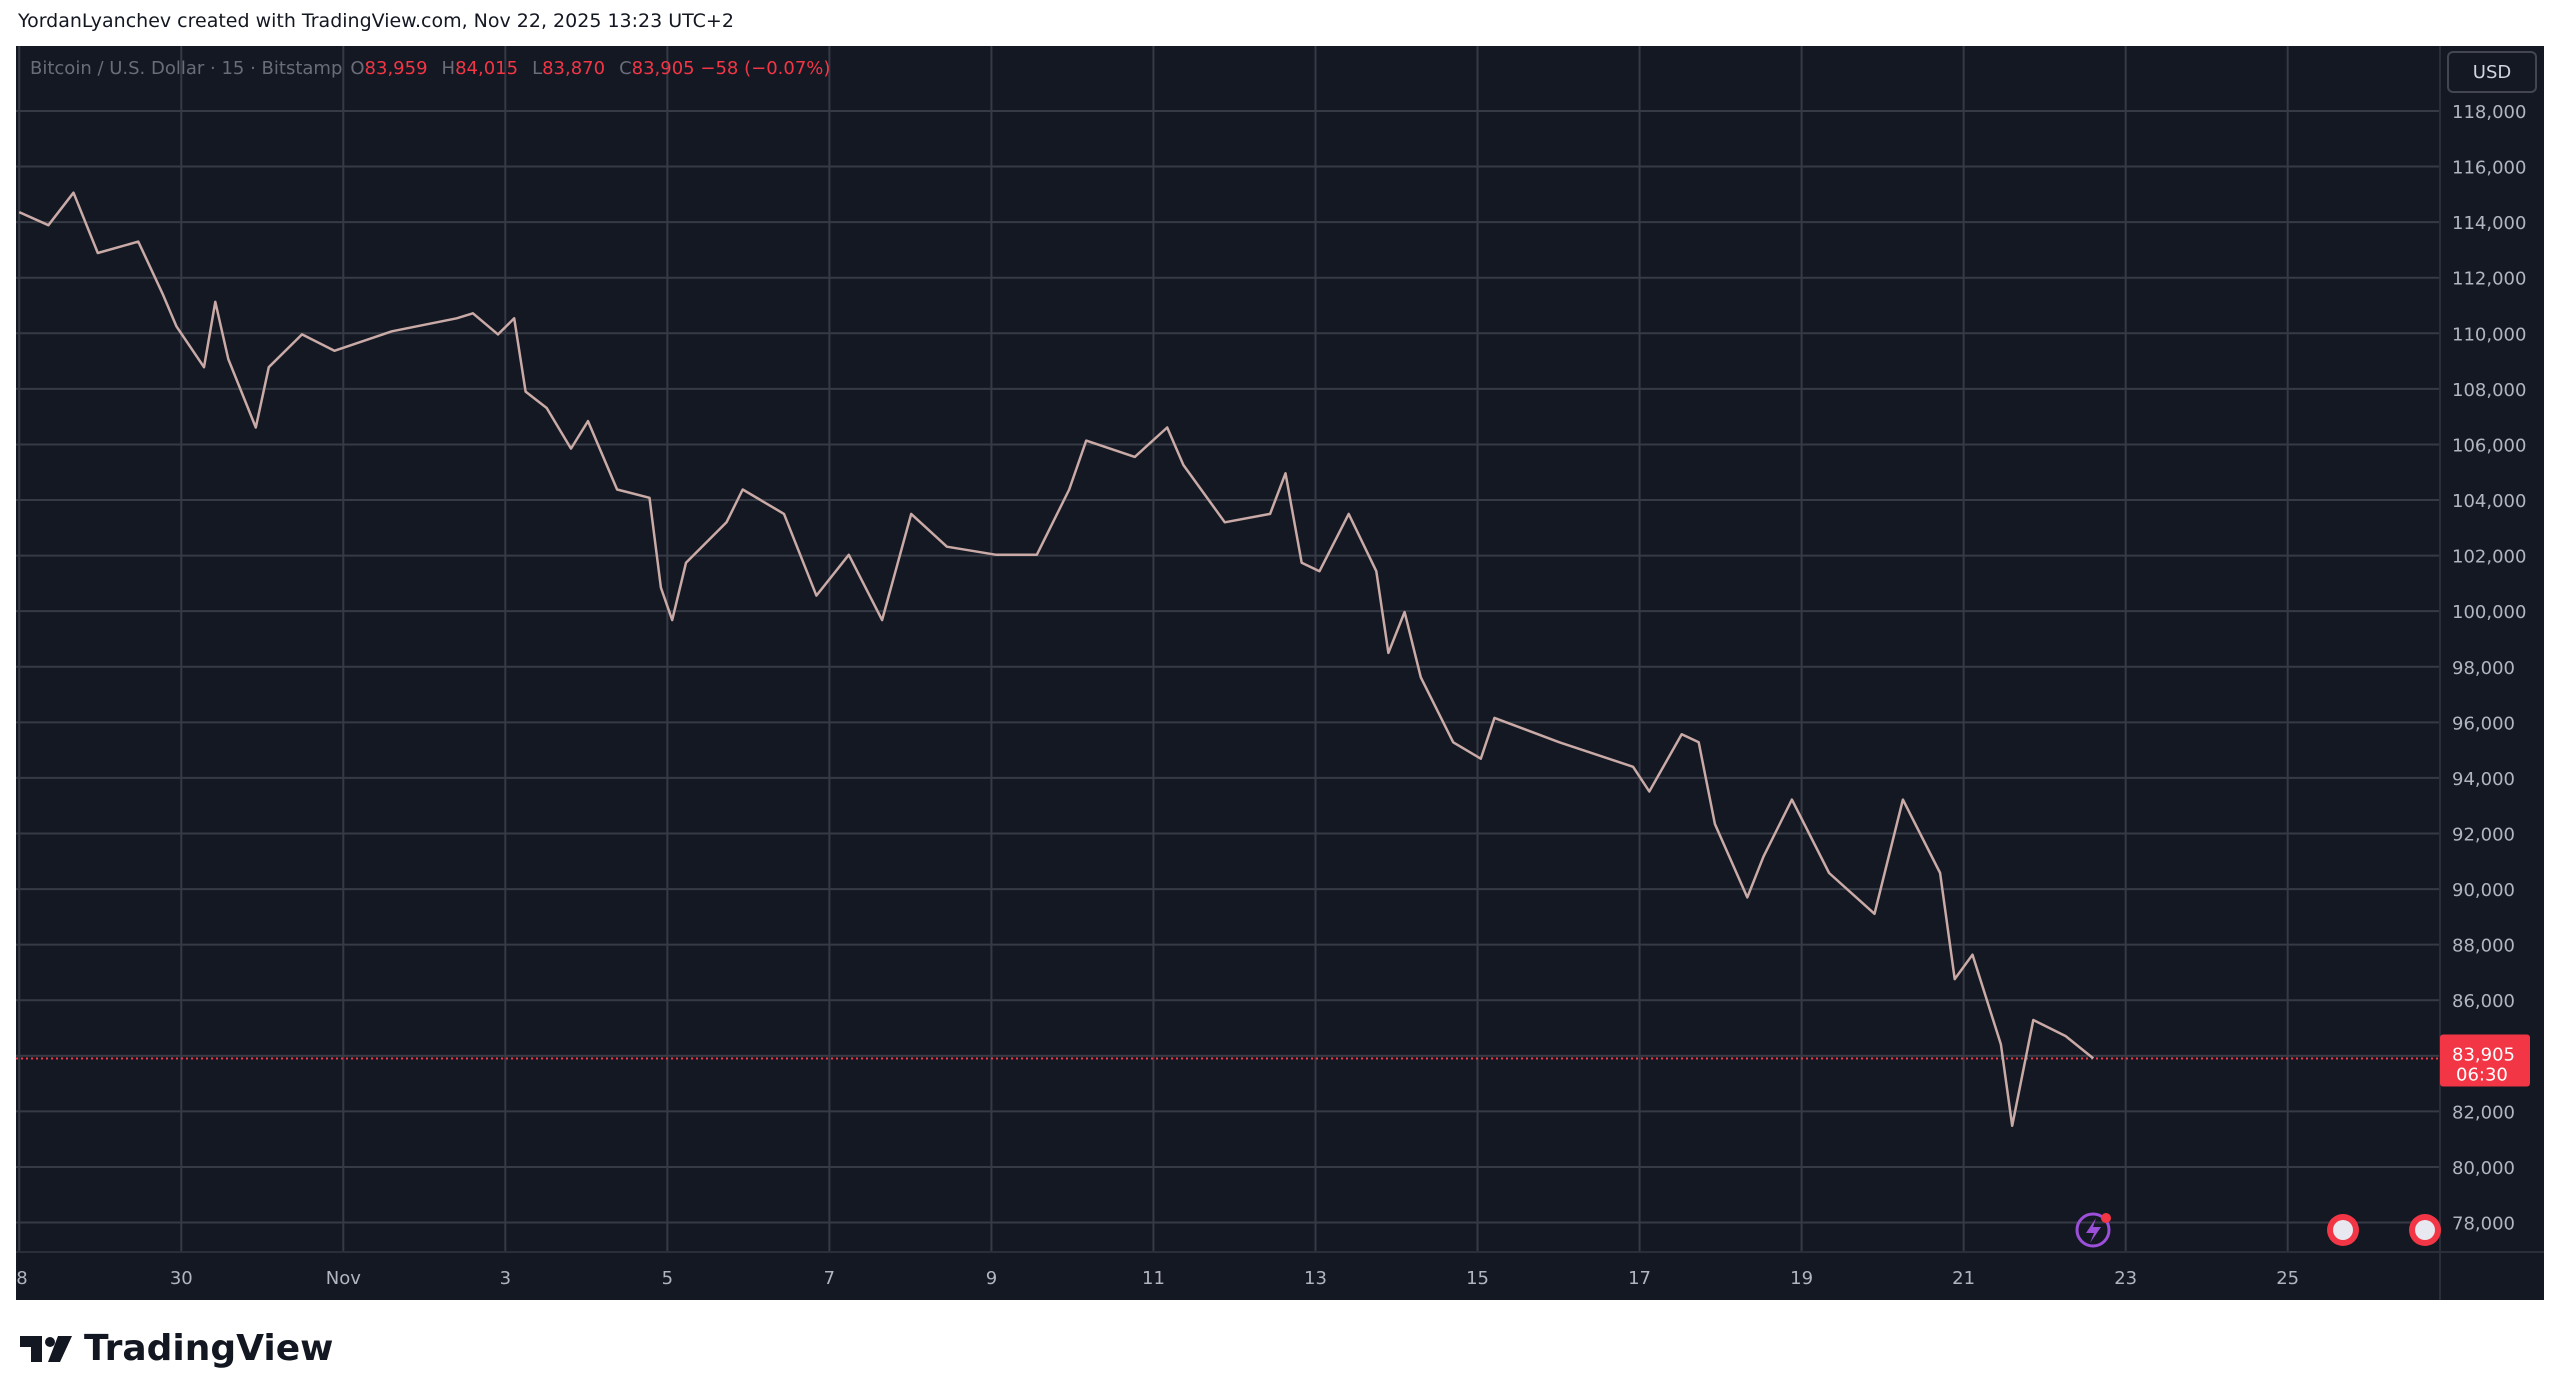  What do you see at coordinates (765, 68) in the screenshot?
I see `change: −58 (−0.07%)` at bounding box center [765, 68].